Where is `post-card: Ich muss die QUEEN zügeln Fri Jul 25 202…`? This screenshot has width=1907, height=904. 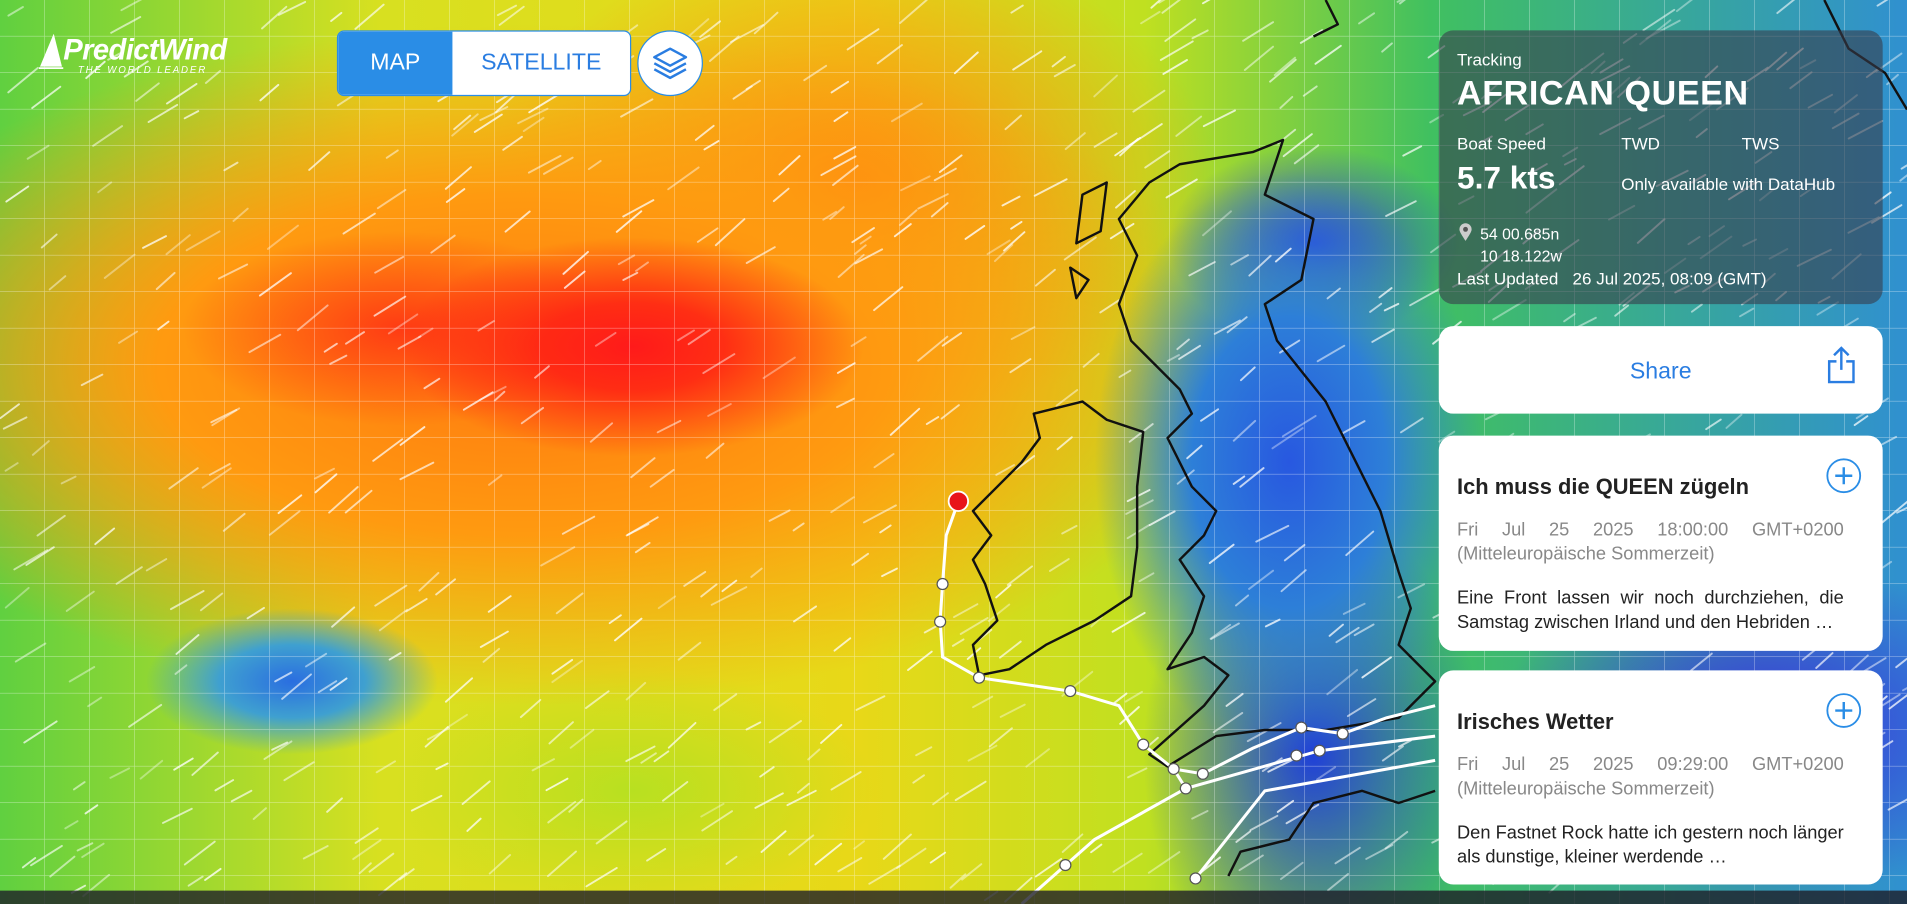 post-card: Ich muss die QUEEN zügeln Fri Jul 25 202… is located at coordinates (1660, 543).